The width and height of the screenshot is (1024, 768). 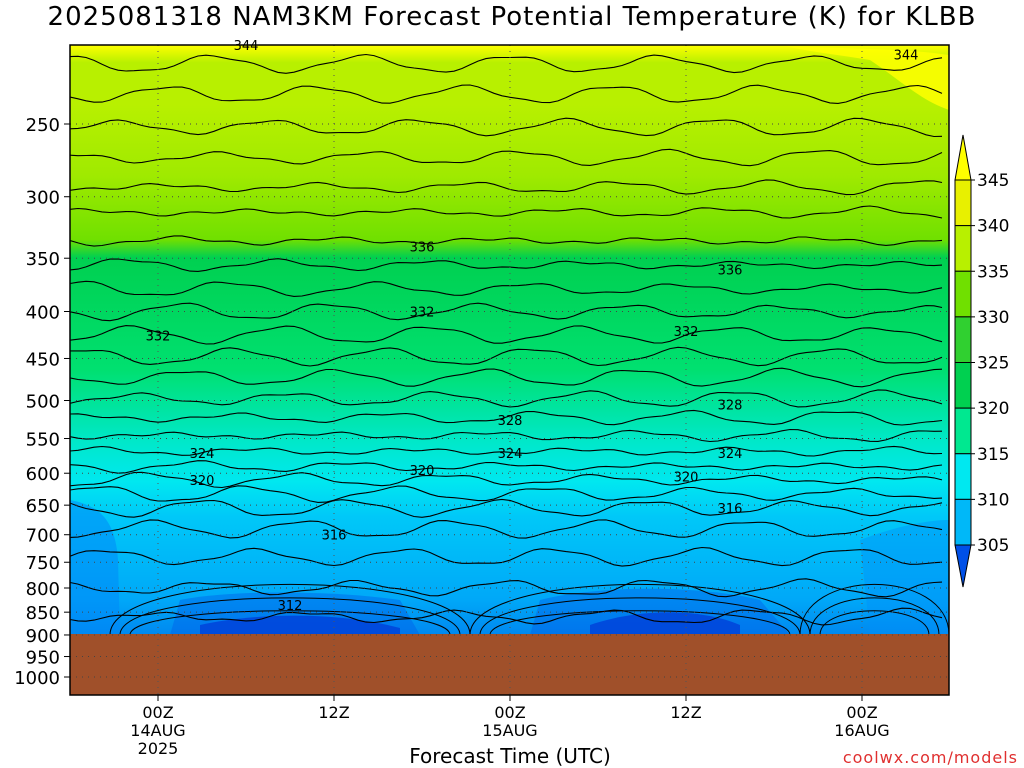 I want to click on colorbar-label: 315, so click(x=993, y=455).